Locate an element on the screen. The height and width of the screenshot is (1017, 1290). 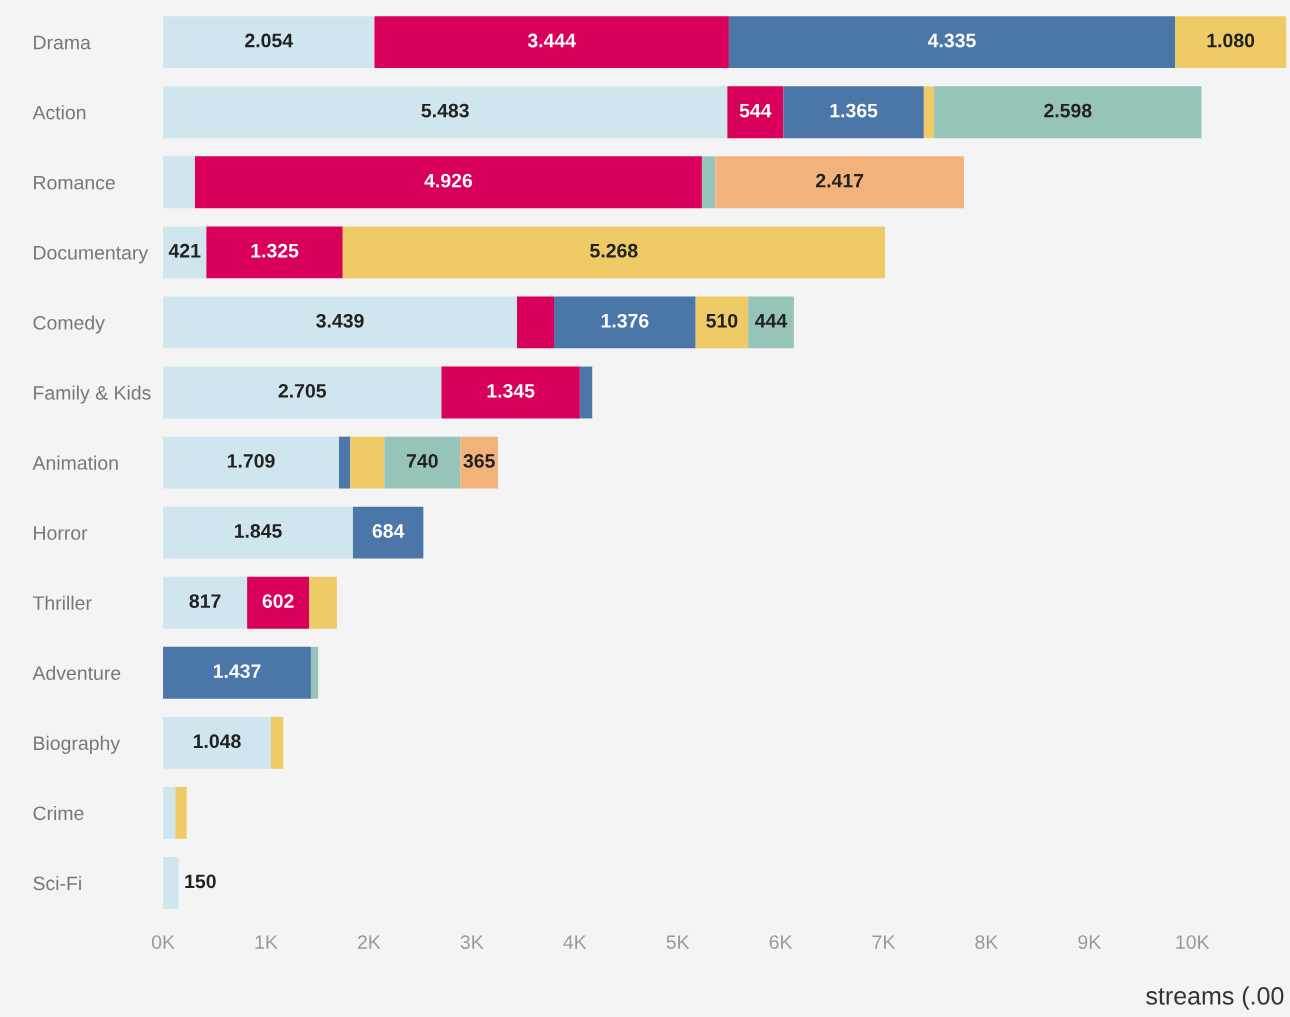
x-axis-title: streams (.00 is located at coordinates (1215, 998).